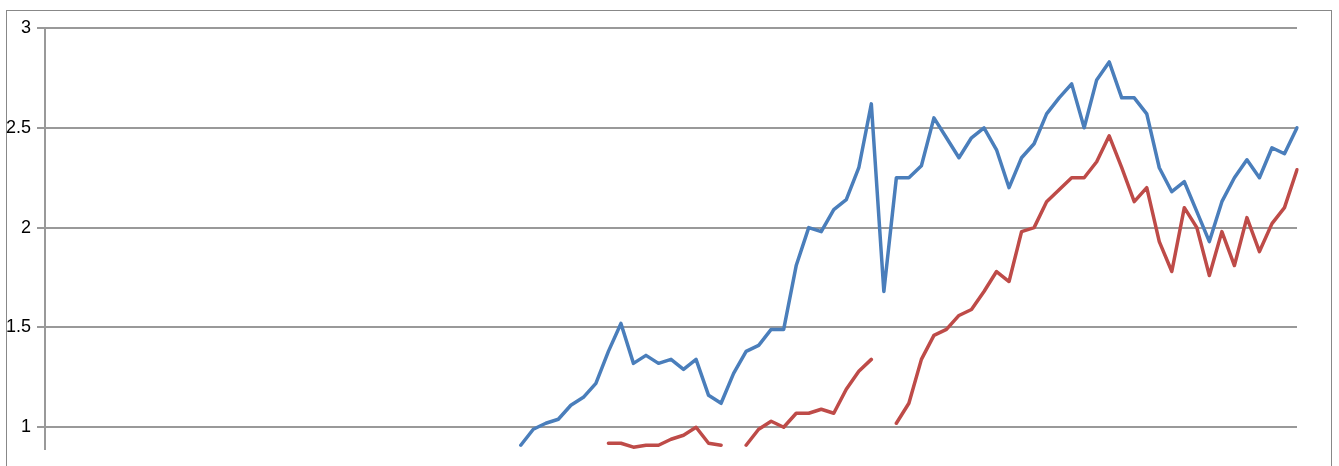  I want to click on y-tick-label: 2, so click(26, 226).